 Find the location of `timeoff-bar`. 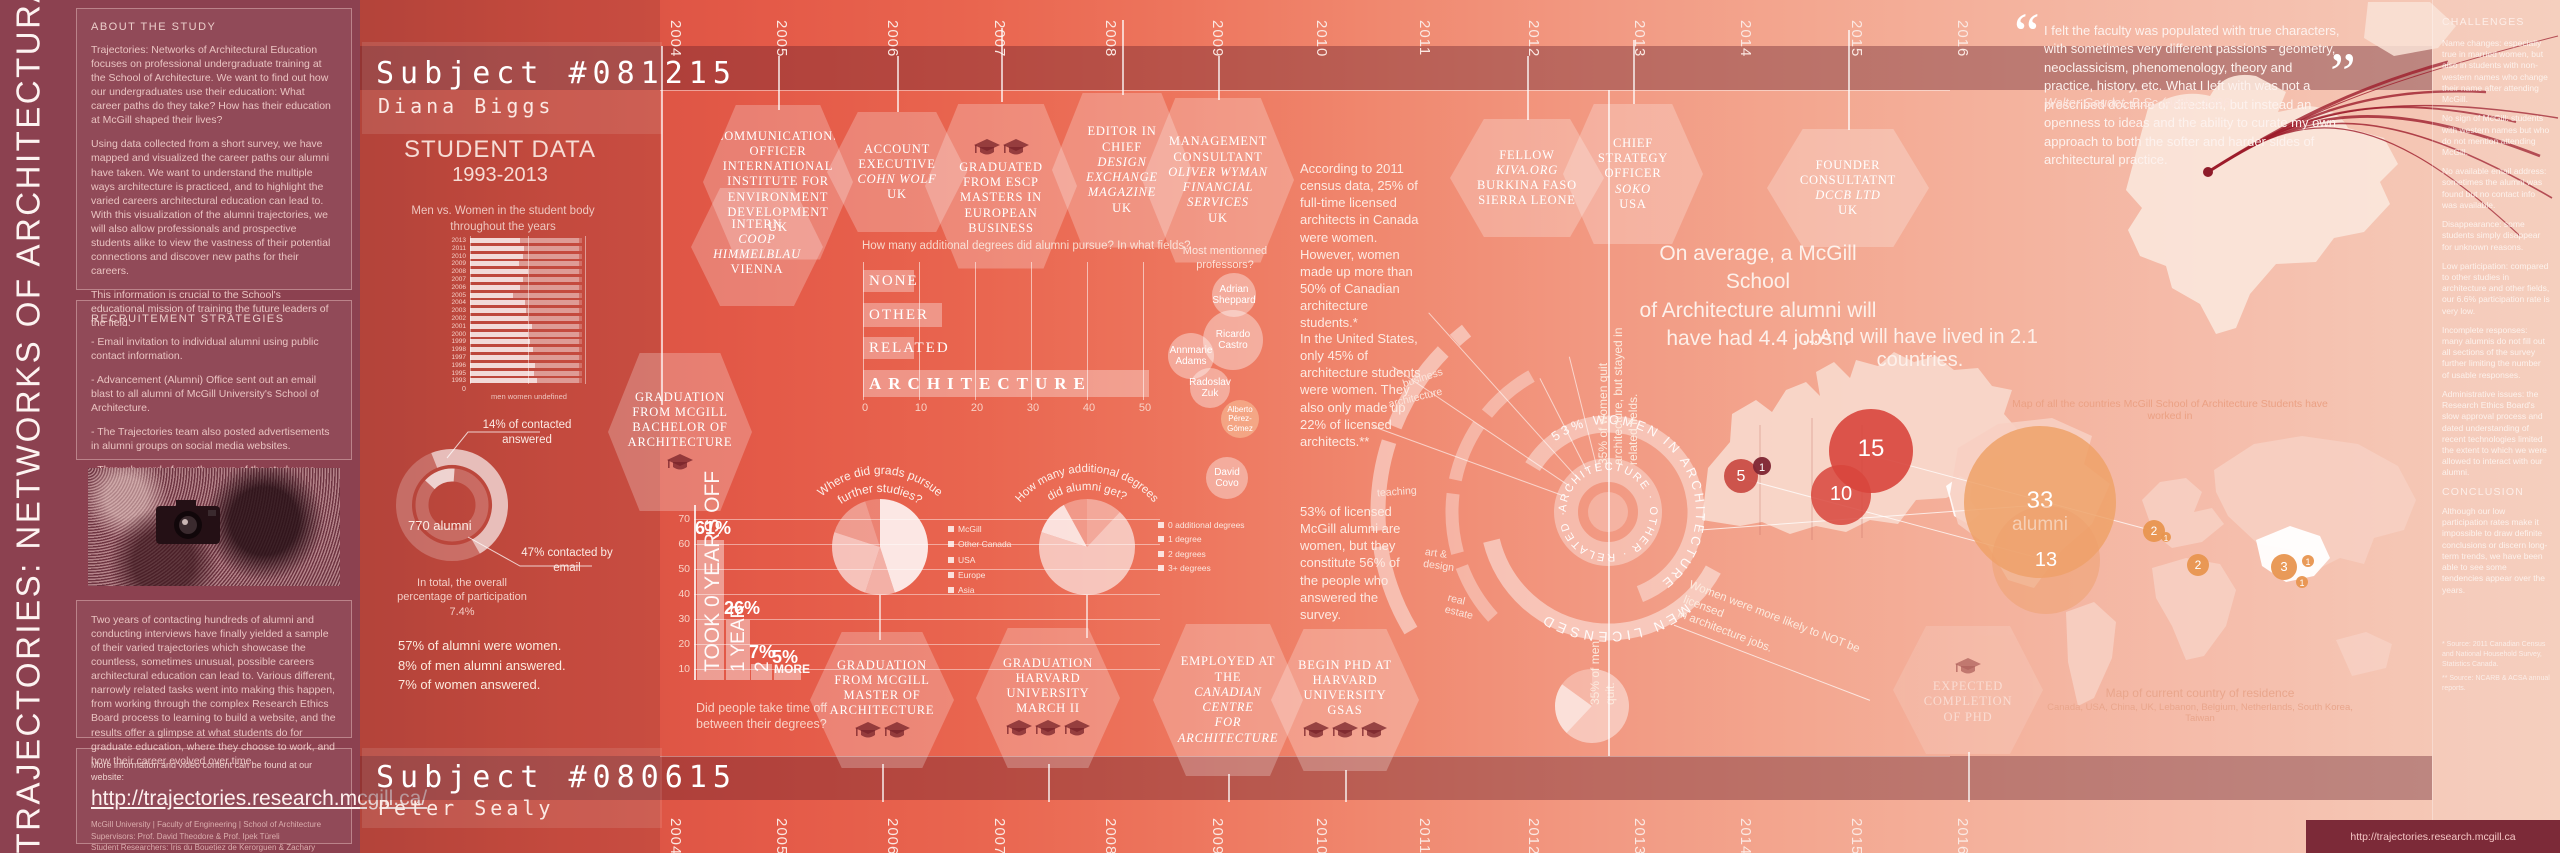

timeoff-bar is located at coordinates (787, 674).